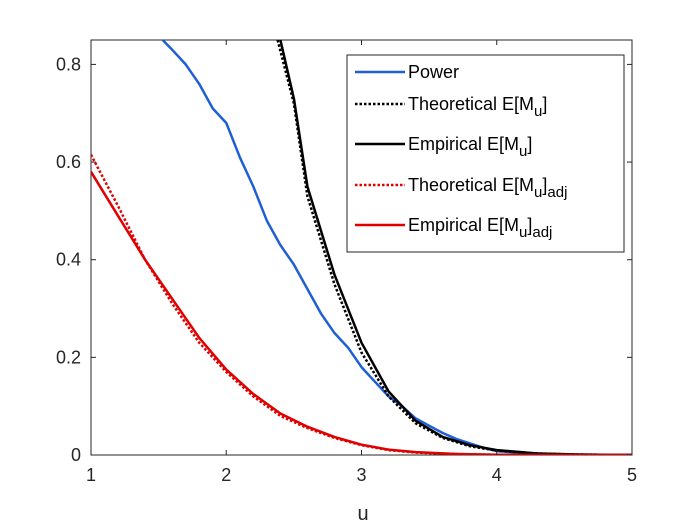 The image size is (700, 525). Describe the element at coordinates (91, 475) in the screenshot. I see `x-tick-label: 1` at that location.